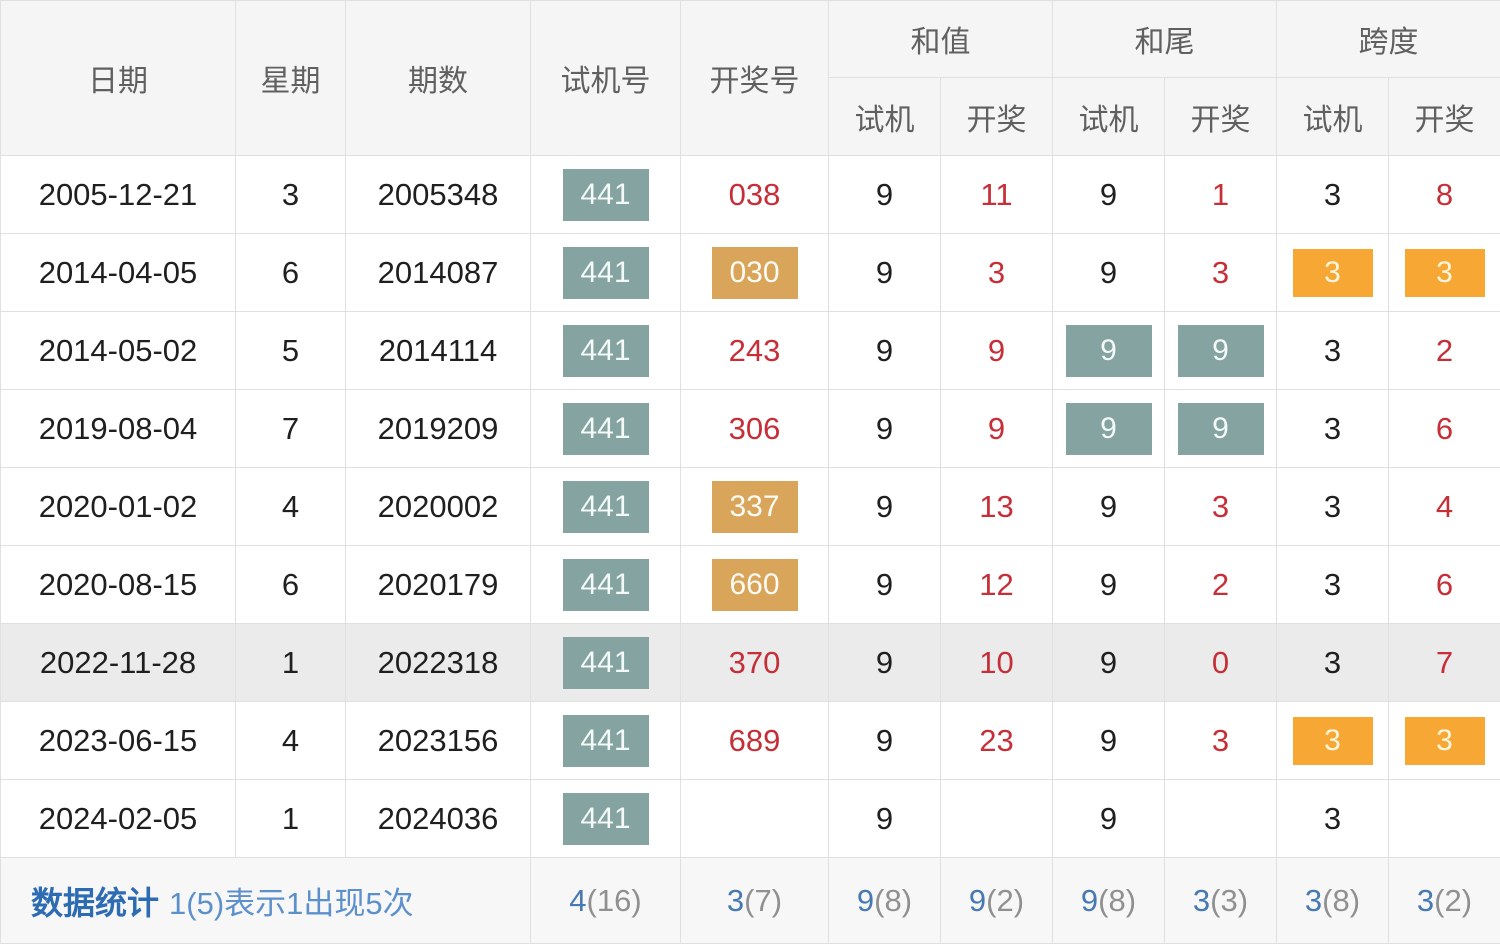 The width and height of the screenshot is (1500, 944). Describe the element at coordinates (291, 903) in the screenshot. I see `stats-note: 1(5)表示1出现5次` at that location.